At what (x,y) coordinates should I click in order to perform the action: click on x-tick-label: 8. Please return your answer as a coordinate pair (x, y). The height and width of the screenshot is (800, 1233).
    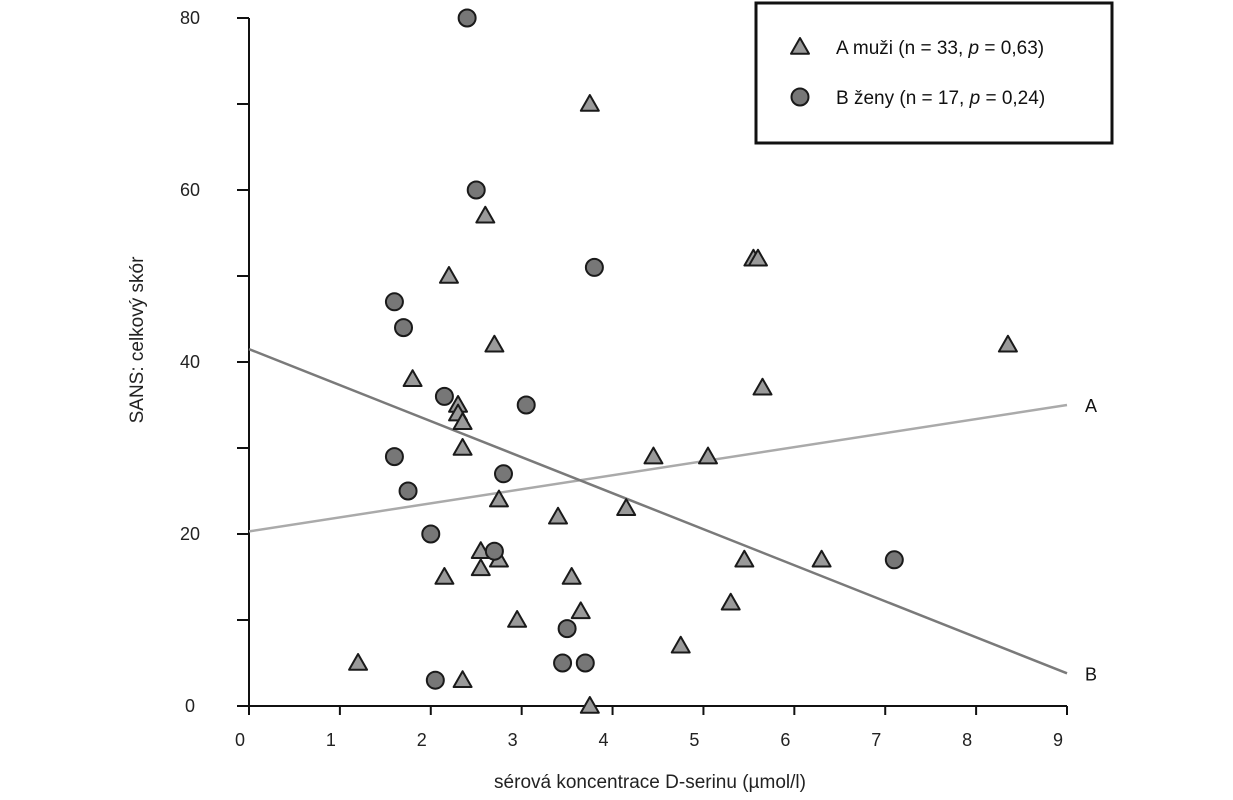
    Looking at the image, I should click on (967, 740).